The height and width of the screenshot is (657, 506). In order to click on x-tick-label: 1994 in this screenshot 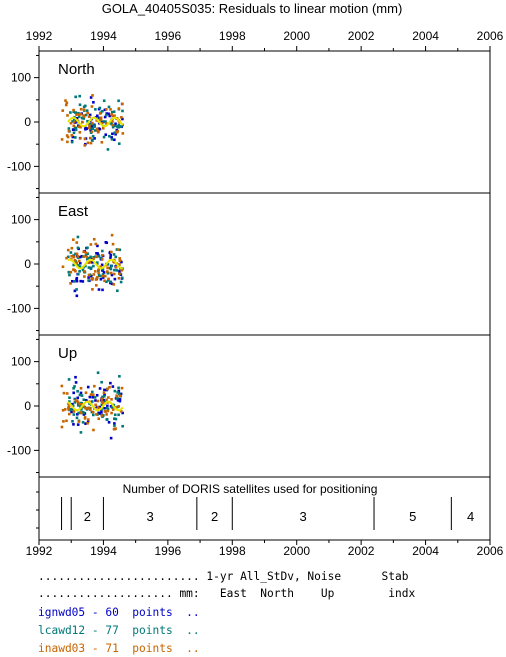, I will do `click(103, 551)`.